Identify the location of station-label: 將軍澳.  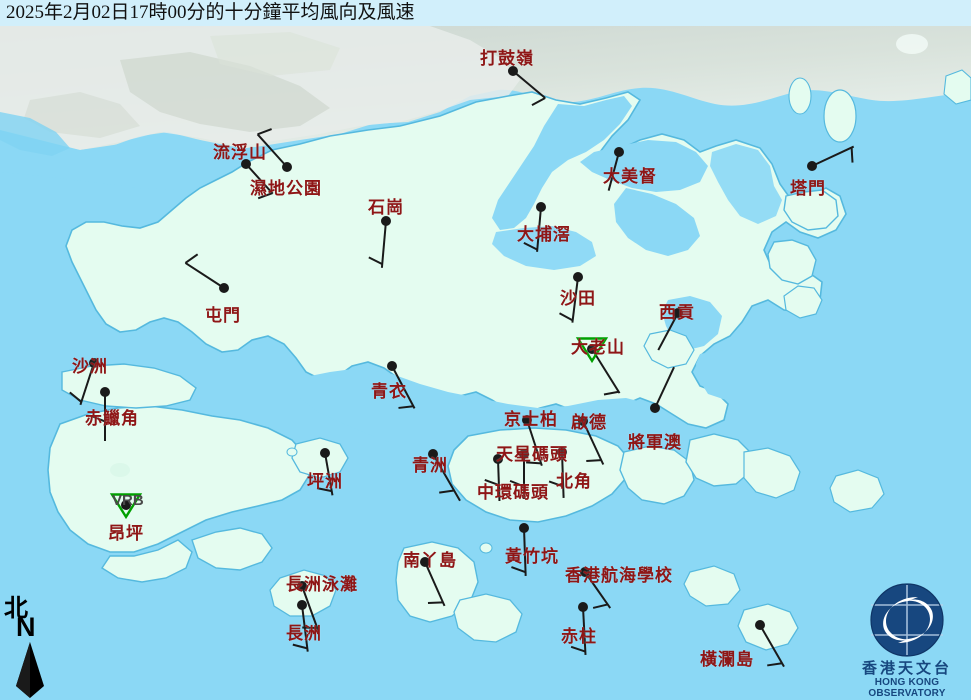
(655, 442).